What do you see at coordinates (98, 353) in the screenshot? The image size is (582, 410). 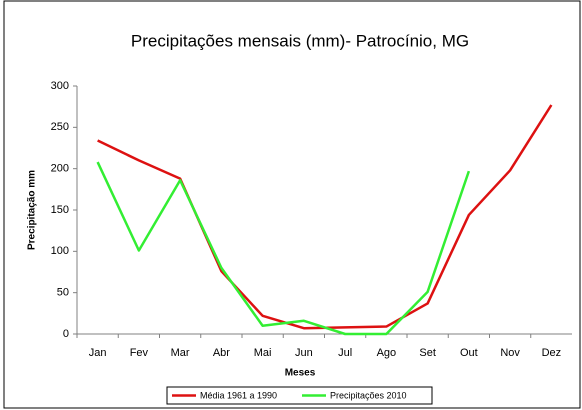 I see `x-tick-label: Jan` at bounding box center [98, 353].